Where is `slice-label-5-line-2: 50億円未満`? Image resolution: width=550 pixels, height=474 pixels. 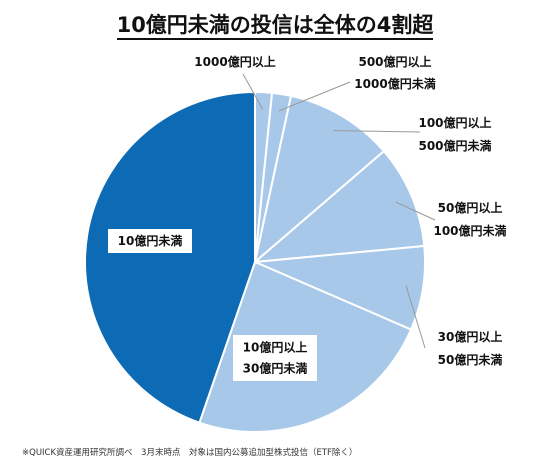
slice-label-5-line-2: 50億円未満 is located at coordinates (470, 359).